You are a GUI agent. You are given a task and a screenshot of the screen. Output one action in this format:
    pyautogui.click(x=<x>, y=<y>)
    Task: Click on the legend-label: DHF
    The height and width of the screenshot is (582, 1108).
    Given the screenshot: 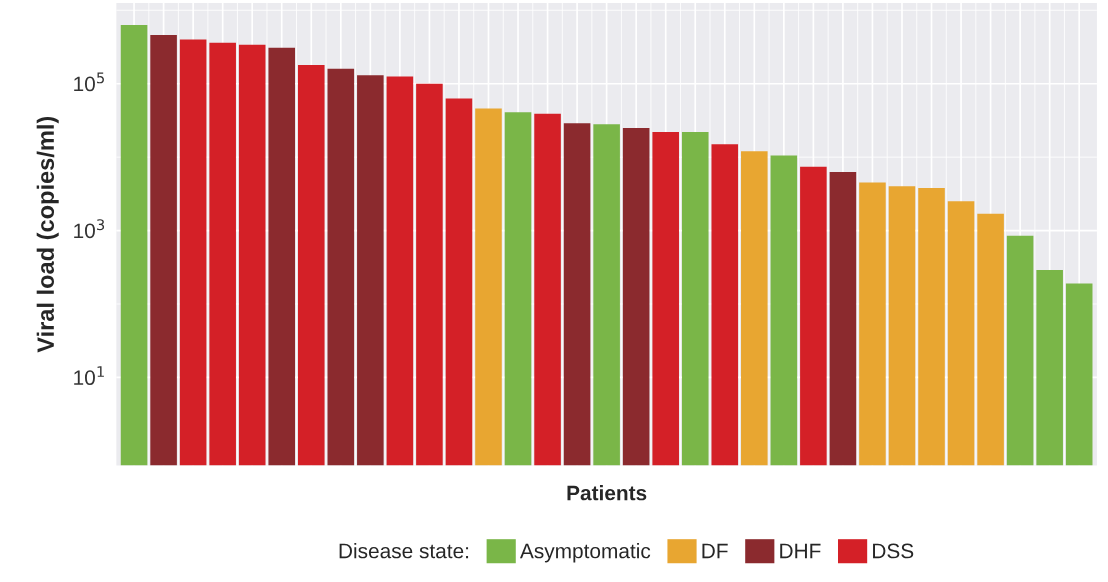 What is the action you would take?
    pyautogui.click(x=800, y=551)
    